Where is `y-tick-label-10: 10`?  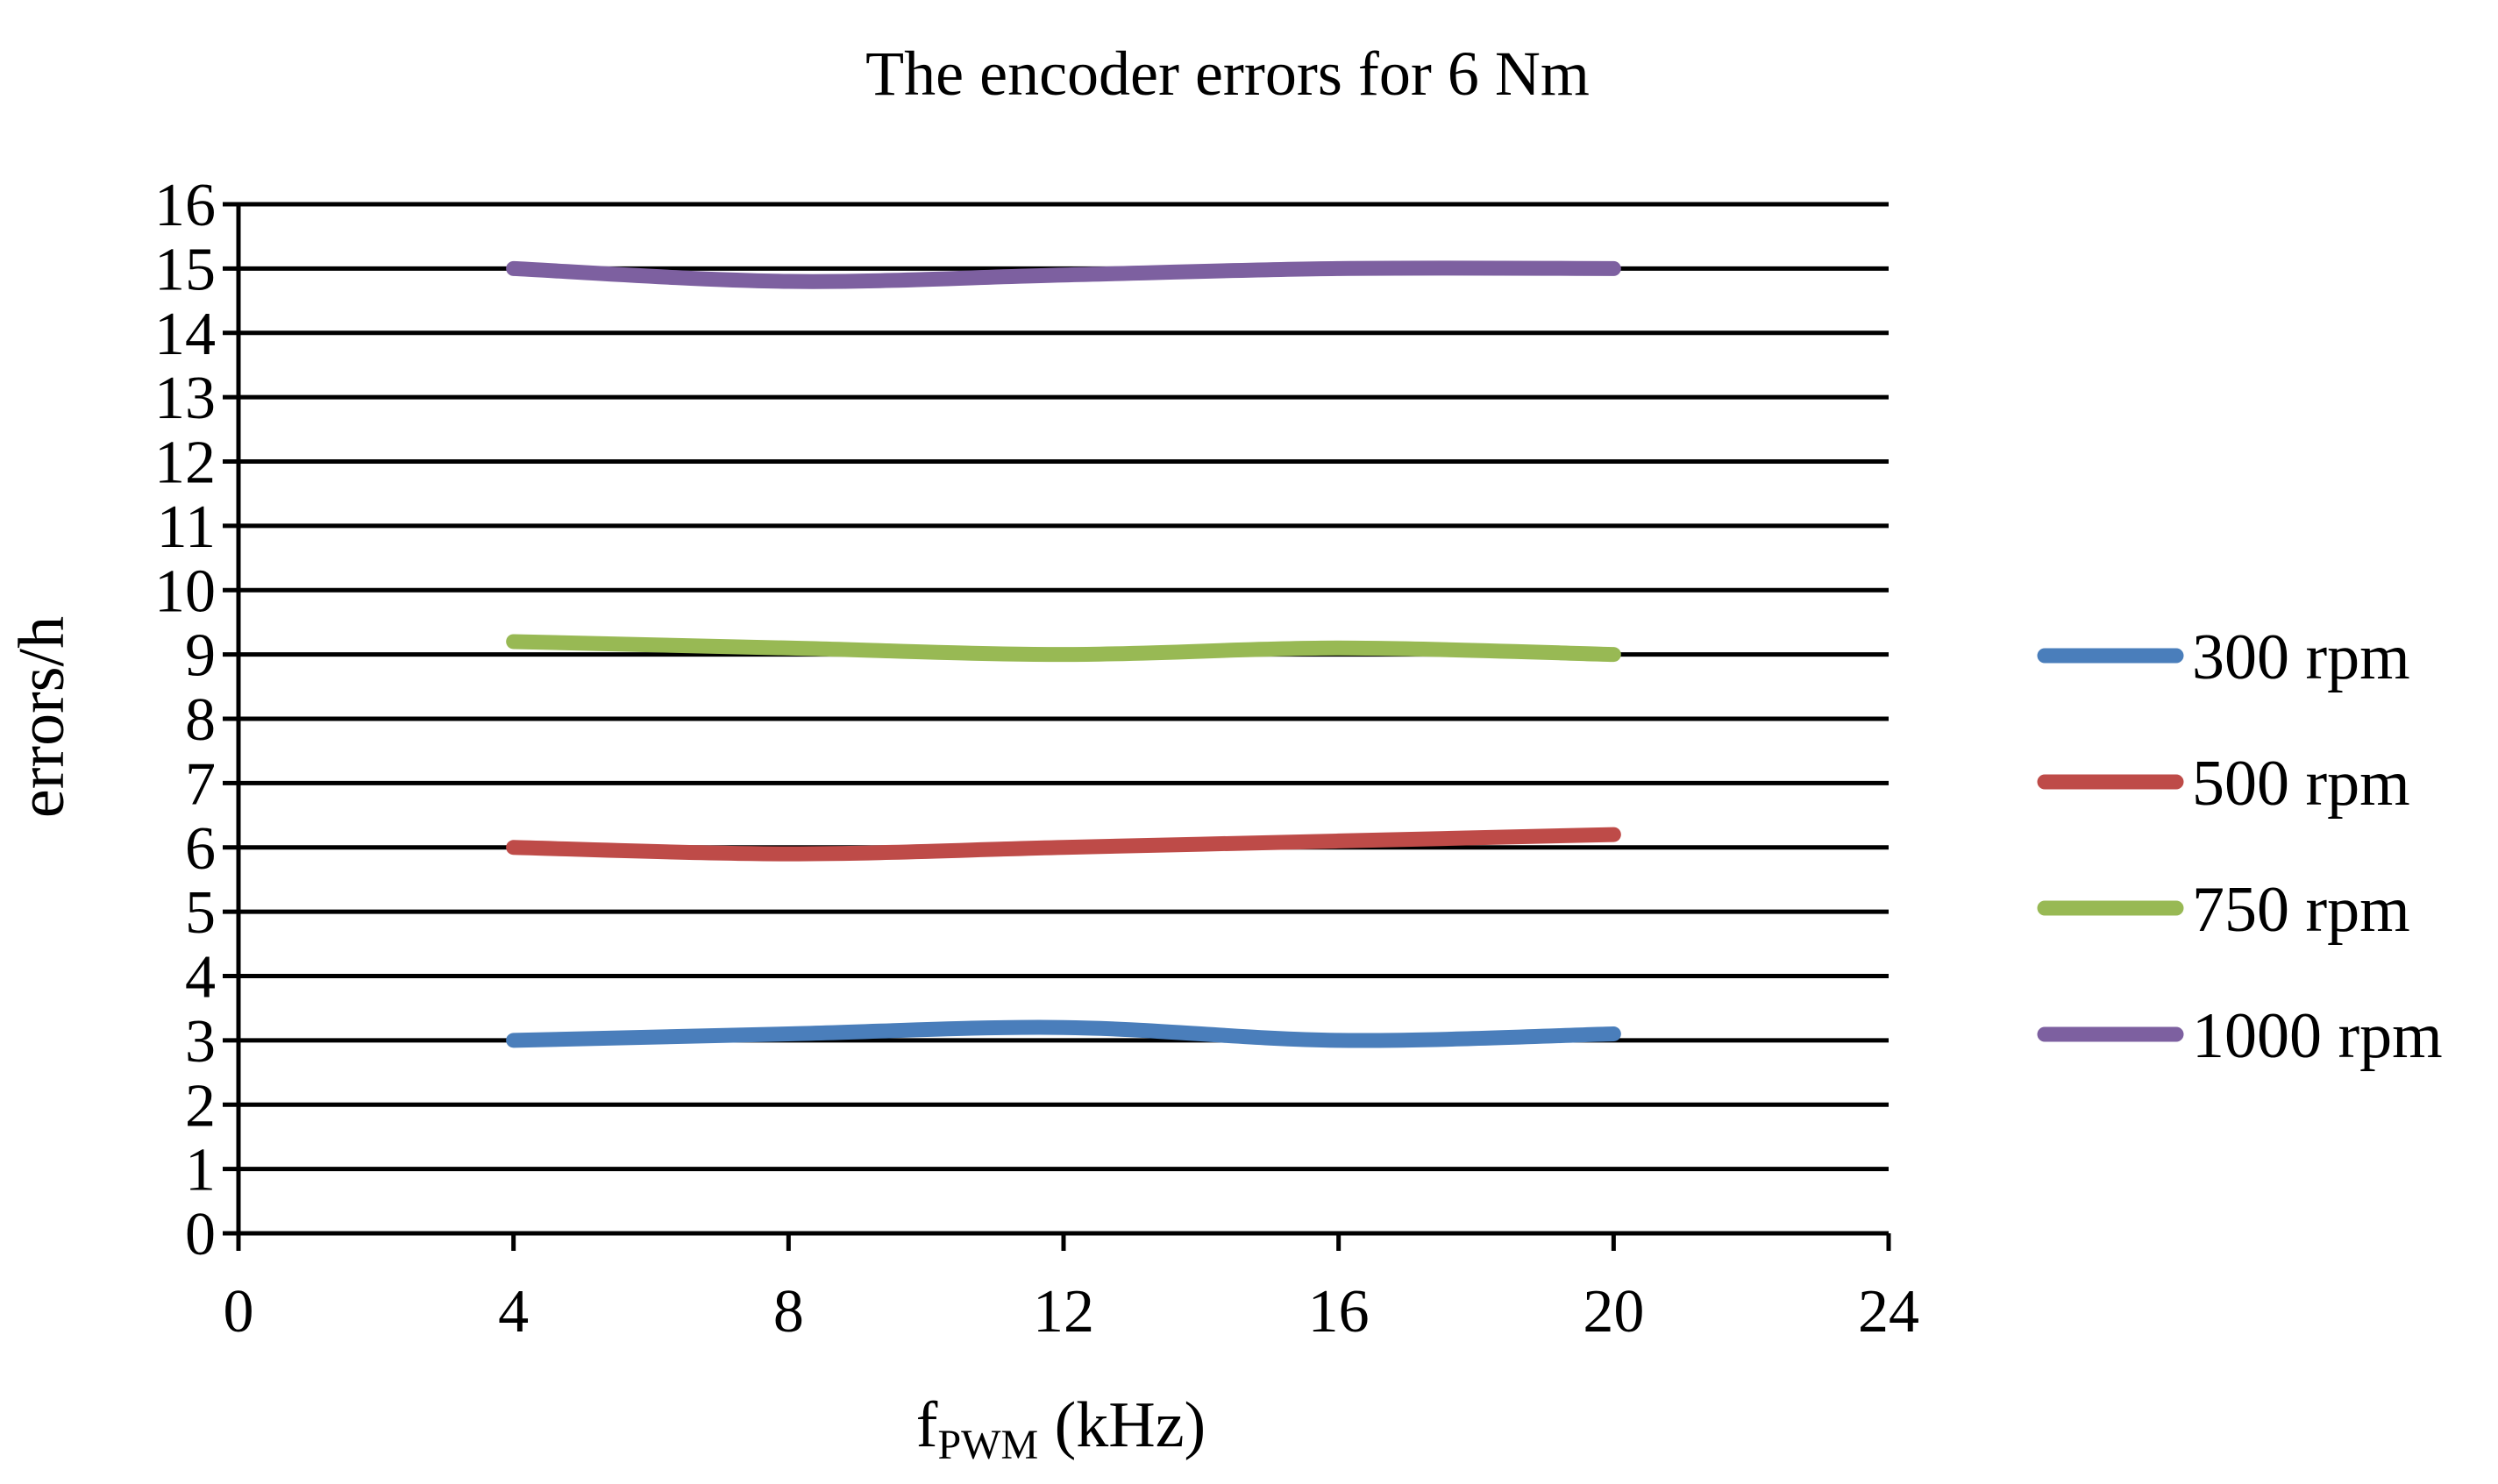 y-tick-label-10: 10 is located at coordinates (185, 591).